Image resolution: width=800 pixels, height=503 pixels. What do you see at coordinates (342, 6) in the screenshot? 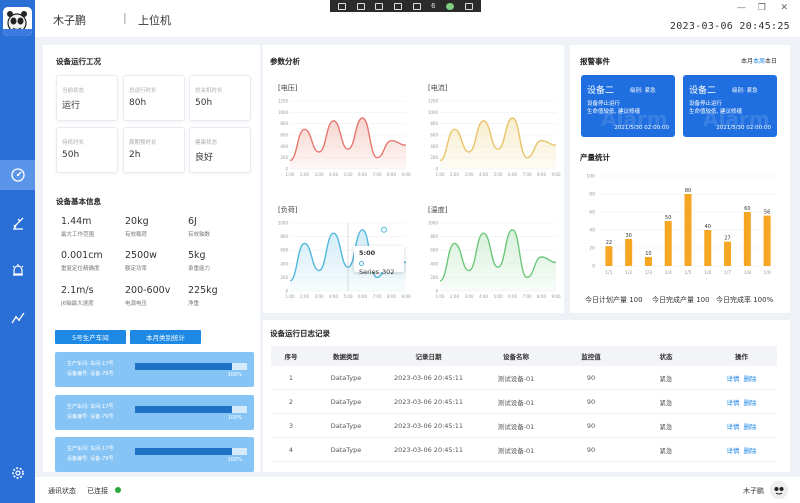
I see `screenshot-icon` at bounding box center [342, 6].